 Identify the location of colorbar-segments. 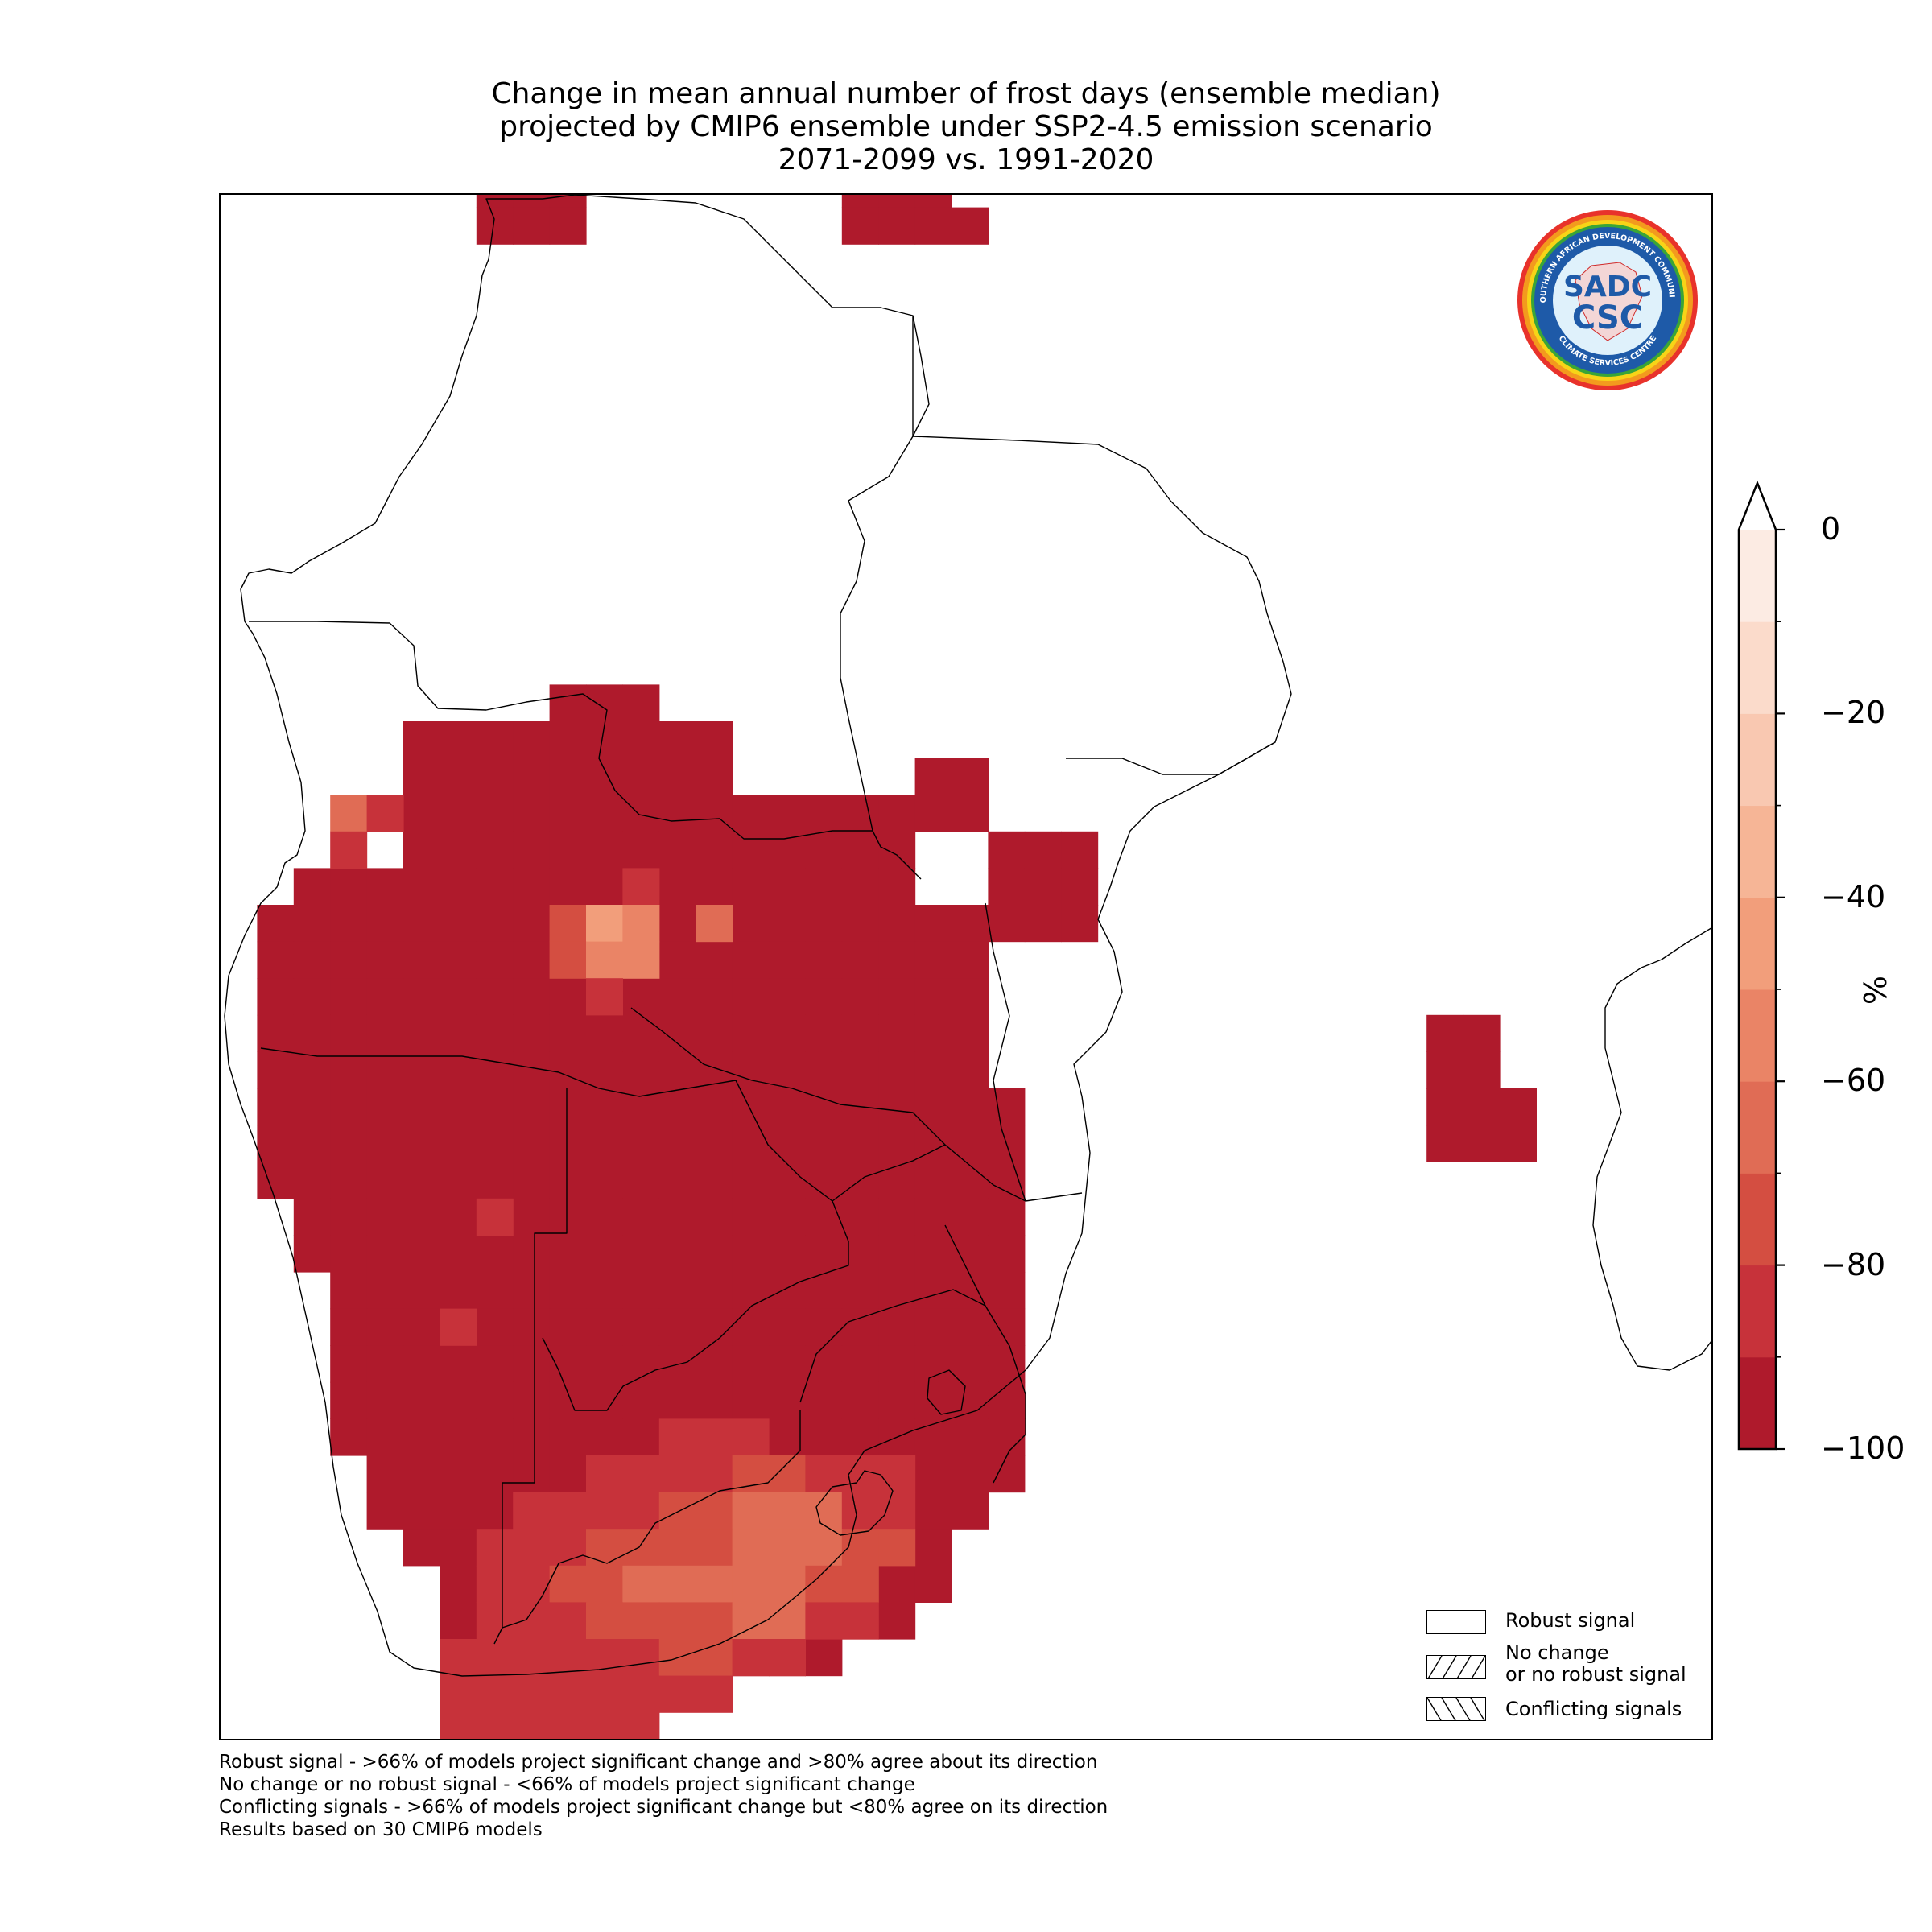
(1757, 966).